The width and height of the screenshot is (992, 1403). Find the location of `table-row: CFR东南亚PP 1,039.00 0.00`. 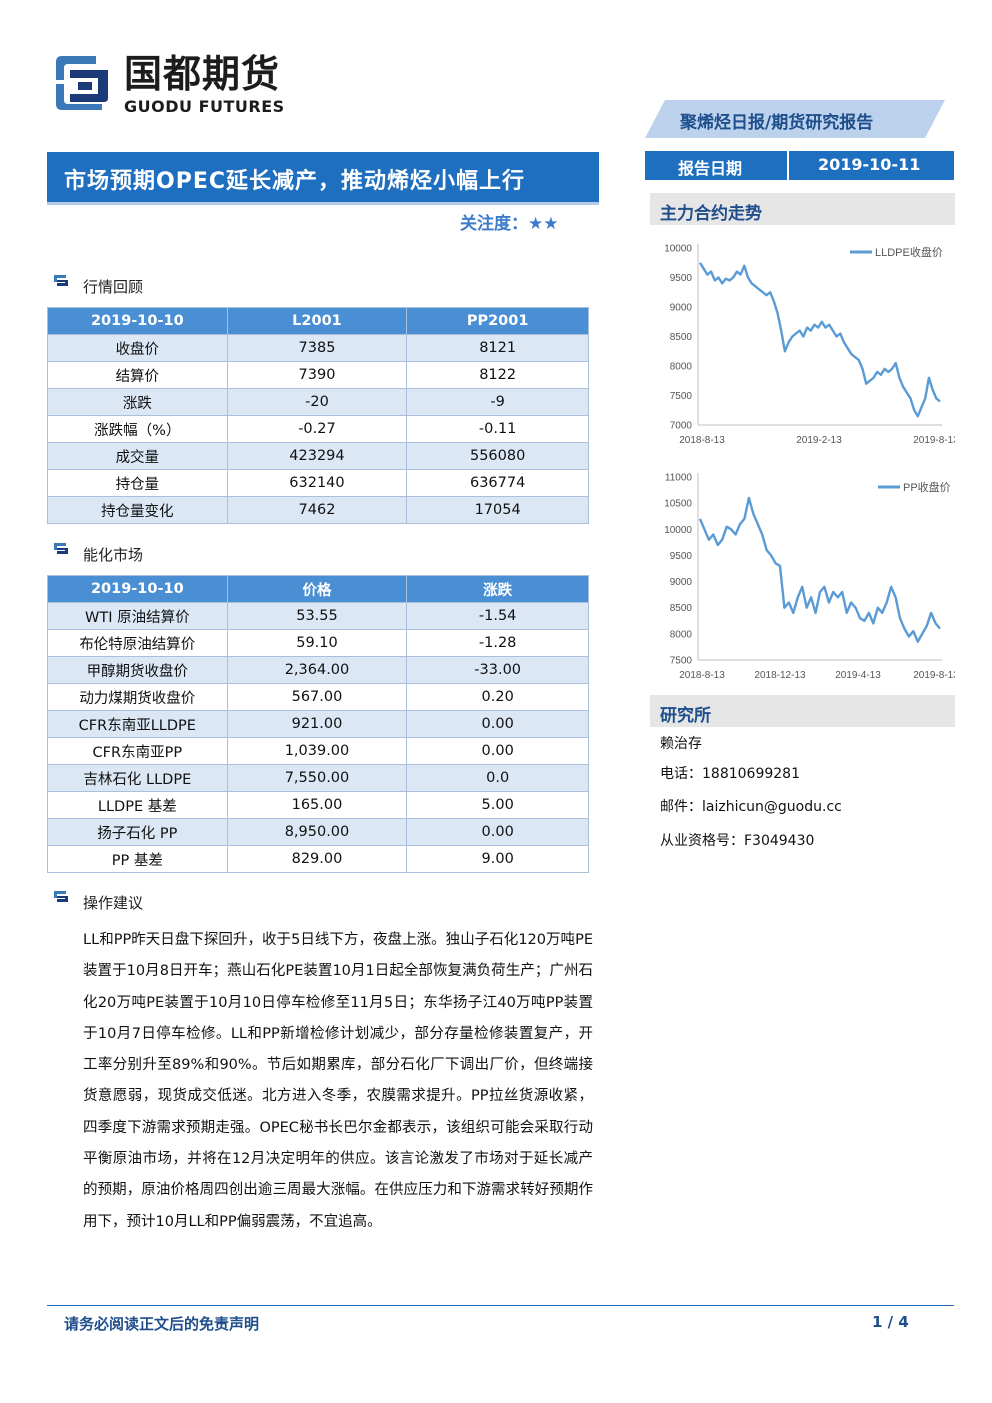

table-row: CFR东南亚PP 1,039.00 0.00 is located at coordinates (318, 751).